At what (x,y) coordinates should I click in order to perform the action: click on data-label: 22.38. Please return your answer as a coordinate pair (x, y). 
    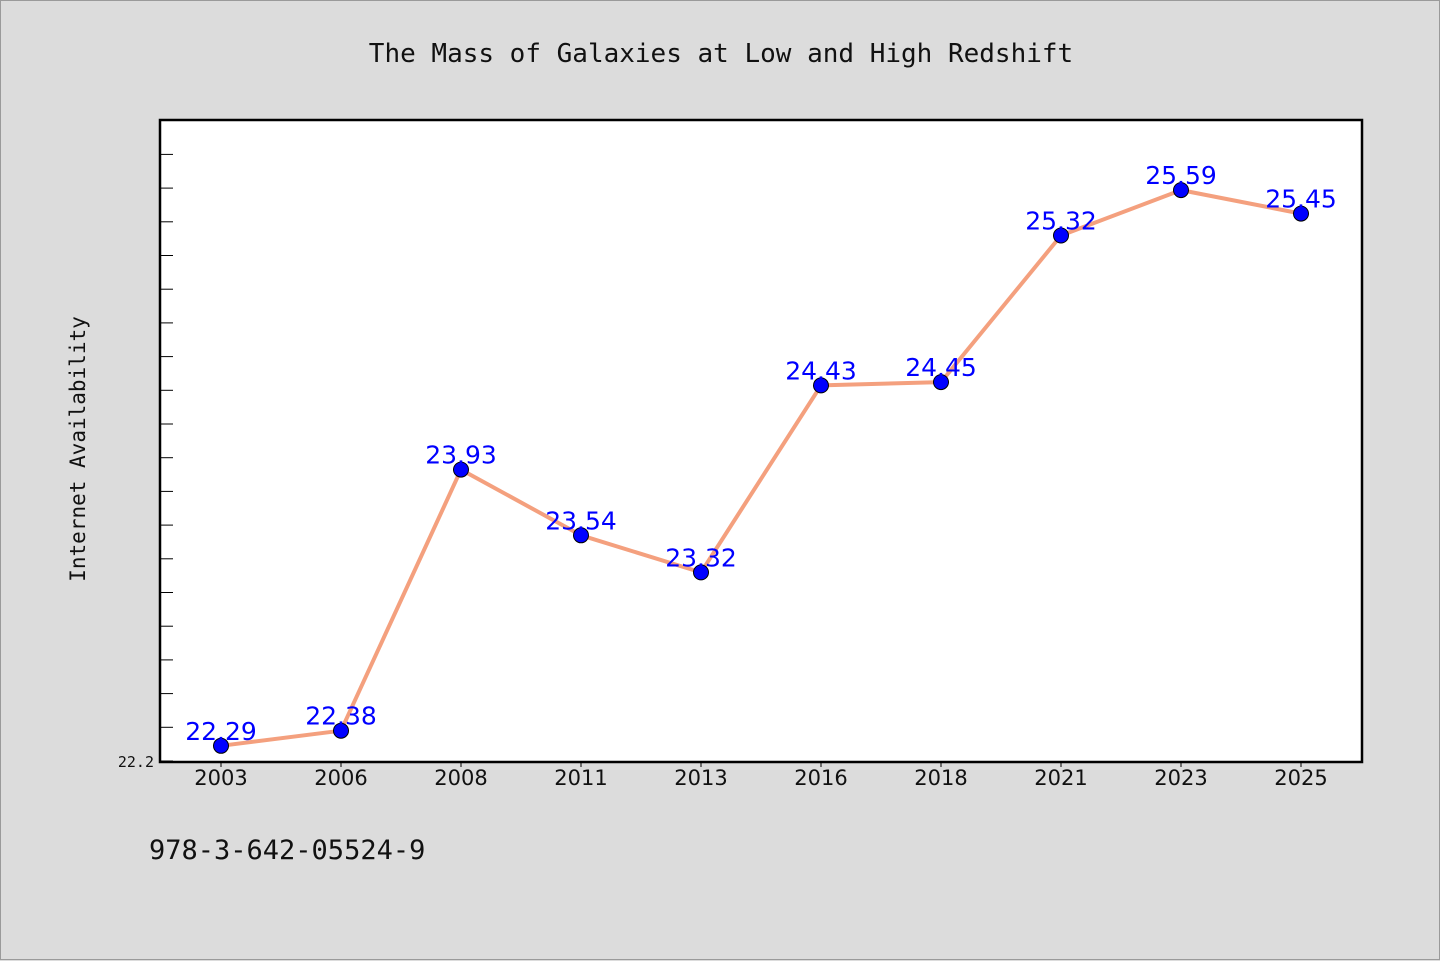
    Looking at the image, I should click on (341, 716).